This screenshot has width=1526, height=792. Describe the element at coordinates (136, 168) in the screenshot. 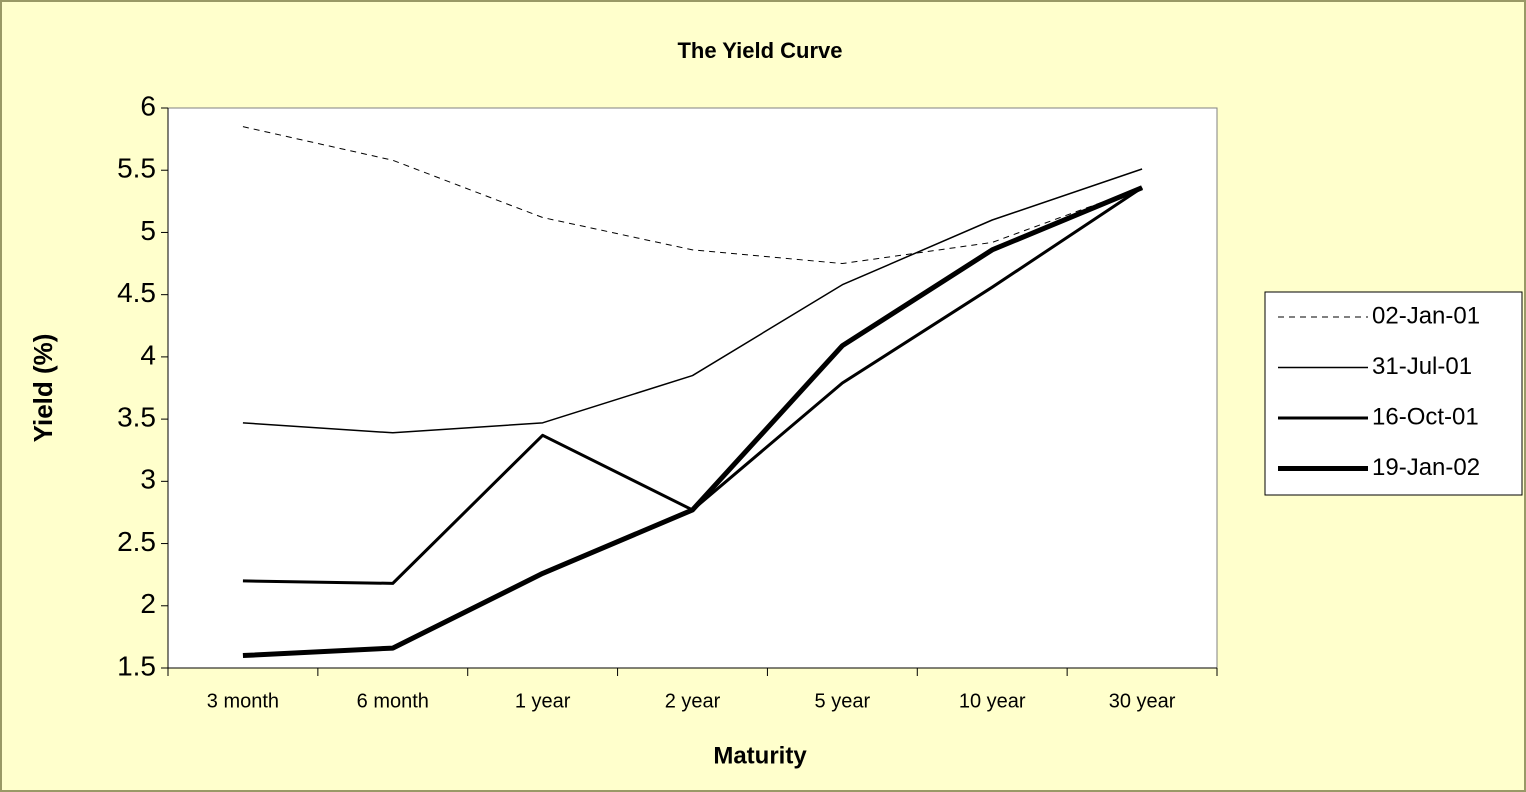

I see `y-tick-label: 5.5` at that location.